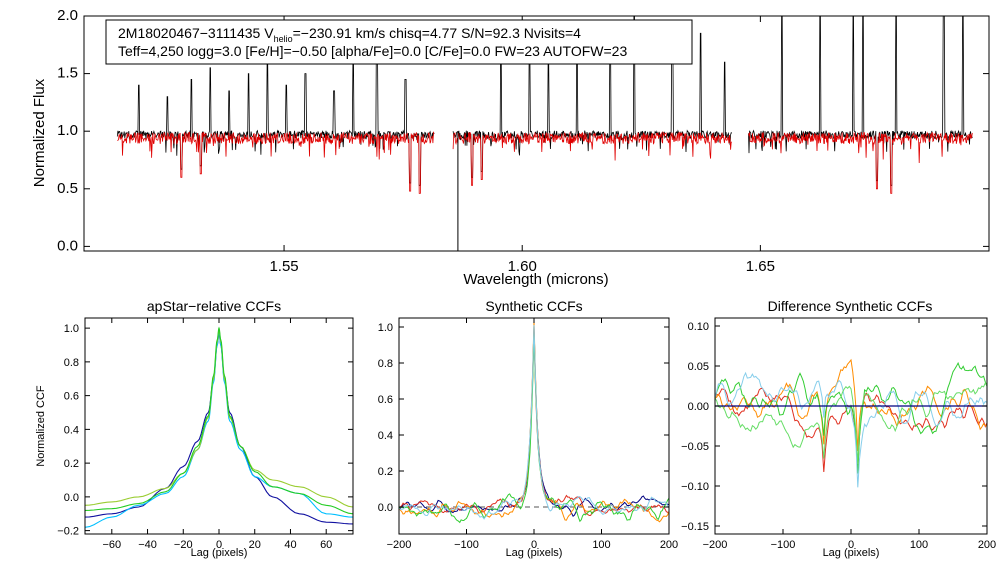 The image size is (1008, 576). I want to click on spectrum-ytick-label: 2.0, so click(67, 15).